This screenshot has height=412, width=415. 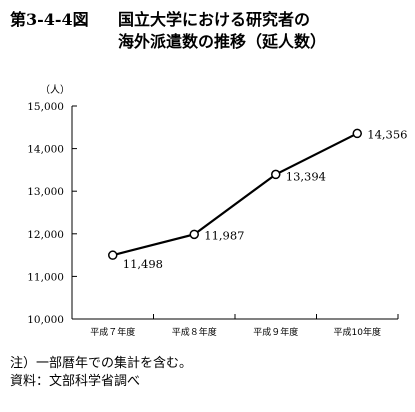 What do you see at coordinates (45, 192) in the screenshot?
I see `y-tick-label: 13,000` at bounding box center [45, 192].